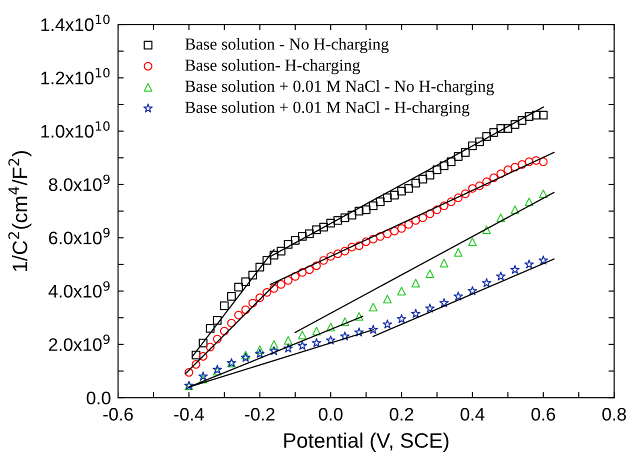  I want to click on x-tick-label: 0.8, so click(614, 414).